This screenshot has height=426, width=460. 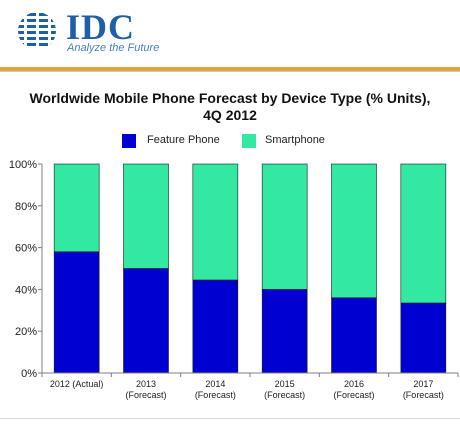 What do you see at coordinates (26, 269) in the screenshot?
I see `y-axis: 0% 20% 40% 60% 80% 100%` at bounding box center [26, 269].